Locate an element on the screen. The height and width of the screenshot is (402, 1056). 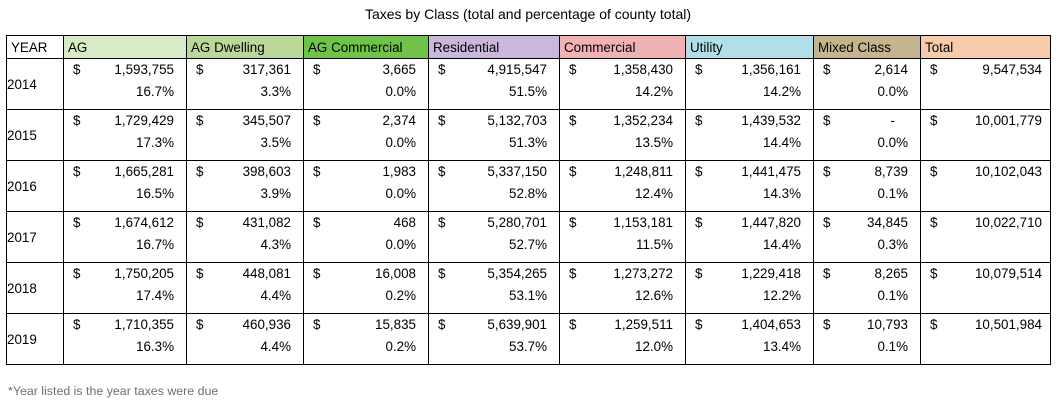
amount-value: 5,337,150 is located at coordinates (517, 171).